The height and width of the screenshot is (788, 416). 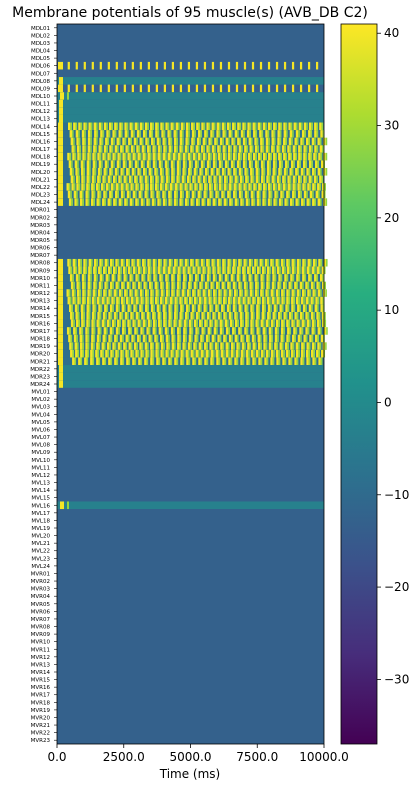 I want to click on x-tick-label: 7500.0, so click(x=257, y=757).